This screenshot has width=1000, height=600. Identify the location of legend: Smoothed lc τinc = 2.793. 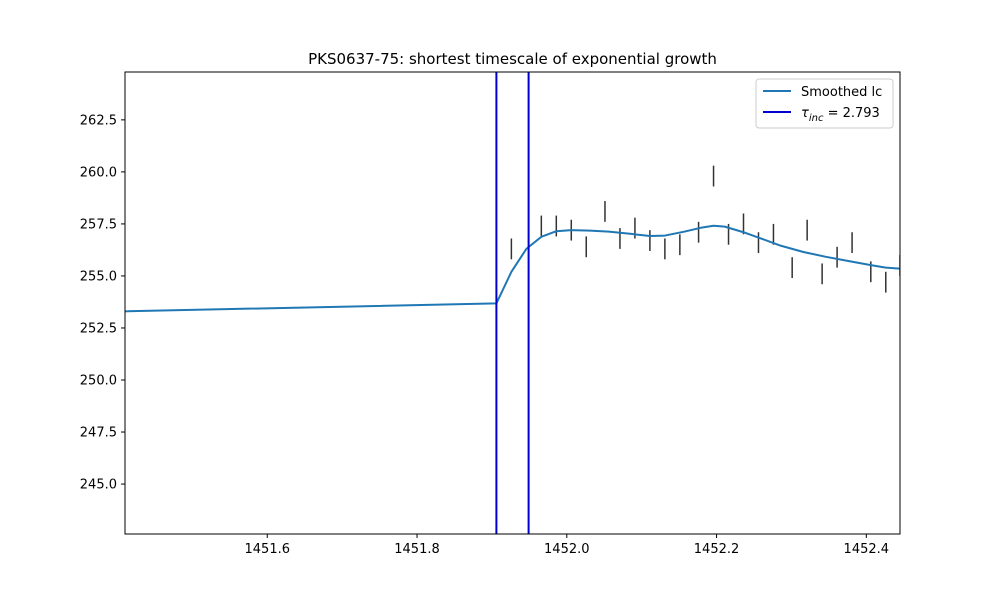
(824, 103).